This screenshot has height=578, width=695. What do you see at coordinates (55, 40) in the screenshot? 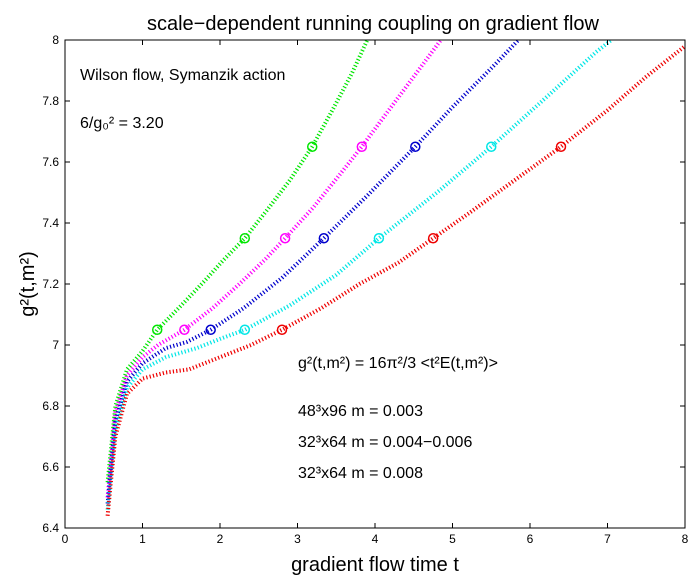
I see `y-tick-label: 8` at bounding box center [55, 40].